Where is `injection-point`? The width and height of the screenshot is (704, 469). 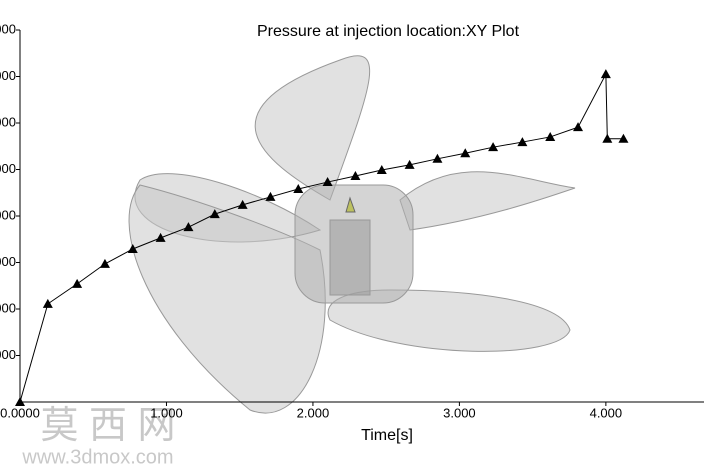 injection-point is located at coordinates (350, 204).